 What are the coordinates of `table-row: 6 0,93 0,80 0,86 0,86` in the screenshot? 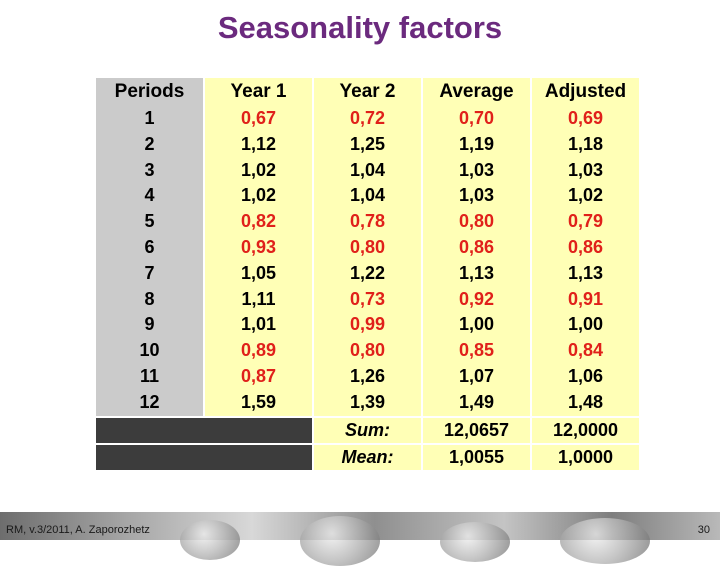 It's located at (367, 247).